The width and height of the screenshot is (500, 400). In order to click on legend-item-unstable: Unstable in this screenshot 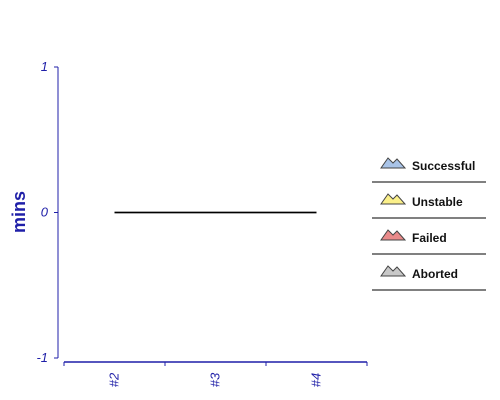, I will do `click(429, 206)`.